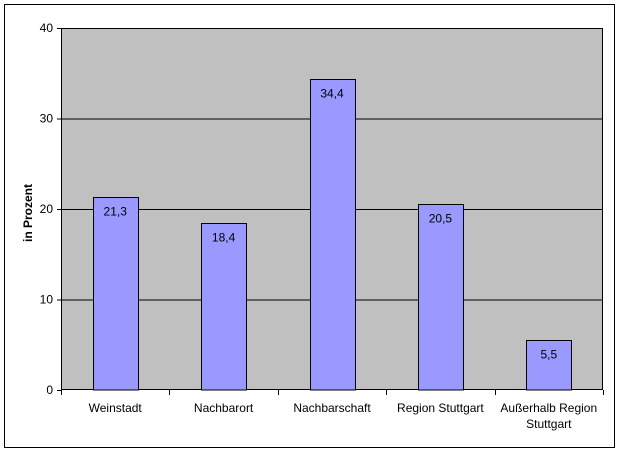 This screenshot has height=453, width=619. Describe the element at coordinates (47, 209) in the screenshot. I see `y-tick-label: 20` at that location.